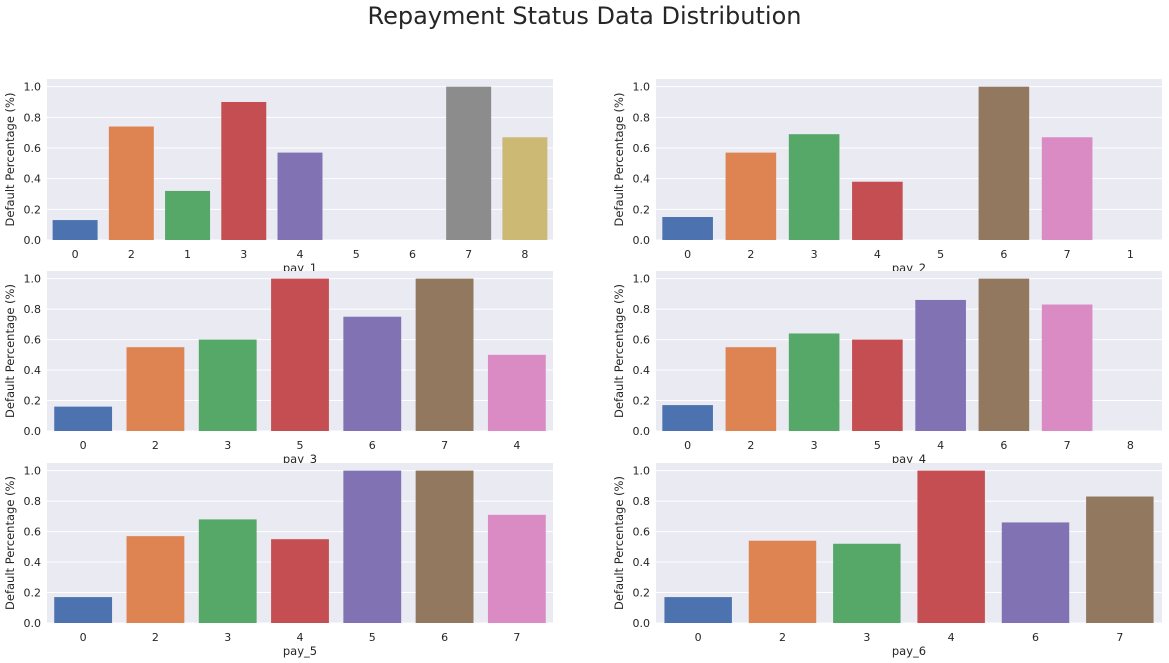 The height and width of the screenshot is (663, 1169). Describe the element at coordinates (300, 651) in the screenshot. I see `x-axis-label: pay_5` at that location.